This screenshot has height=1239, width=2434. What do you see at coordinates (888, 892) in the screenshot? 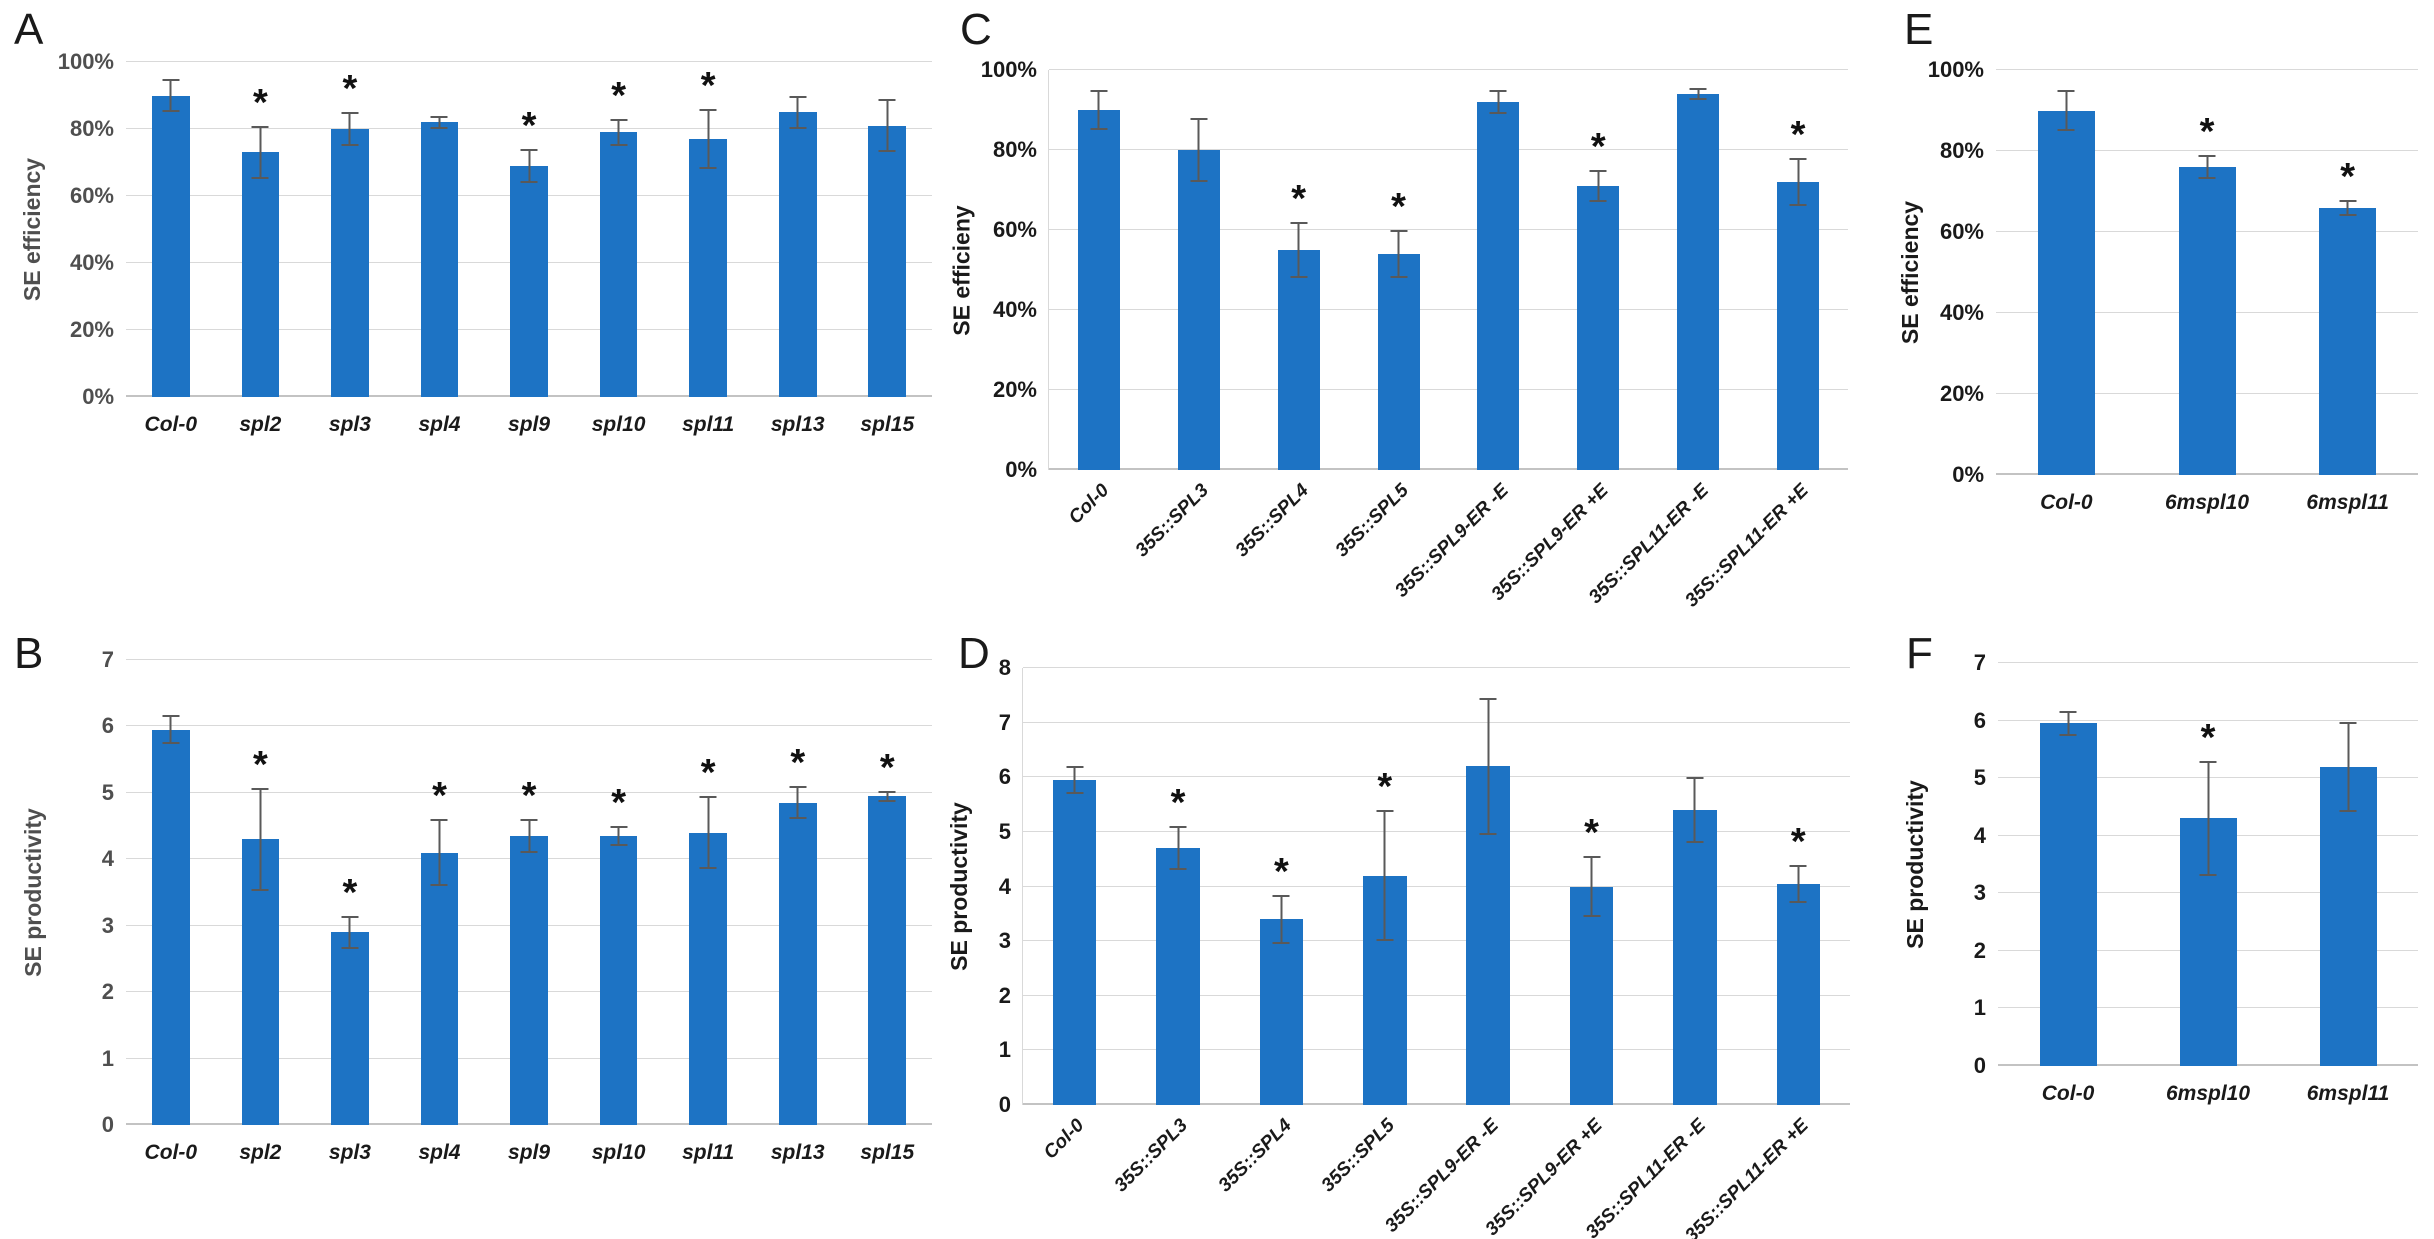
I see `bar-slot-spl15: *` at bounding box center [888, 892].